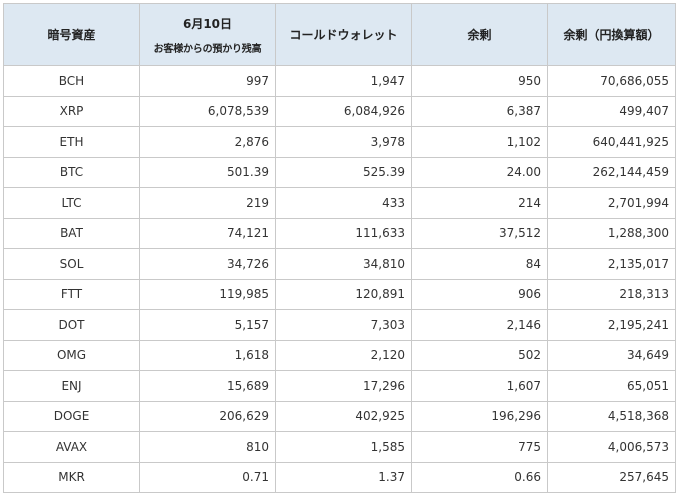 Image resolution: width=678 pixels, height=494 pixels. Describe the element at coordinates (343, 294) in the screenshot. I see `cell-cold-wallet: 120,891` at that location.